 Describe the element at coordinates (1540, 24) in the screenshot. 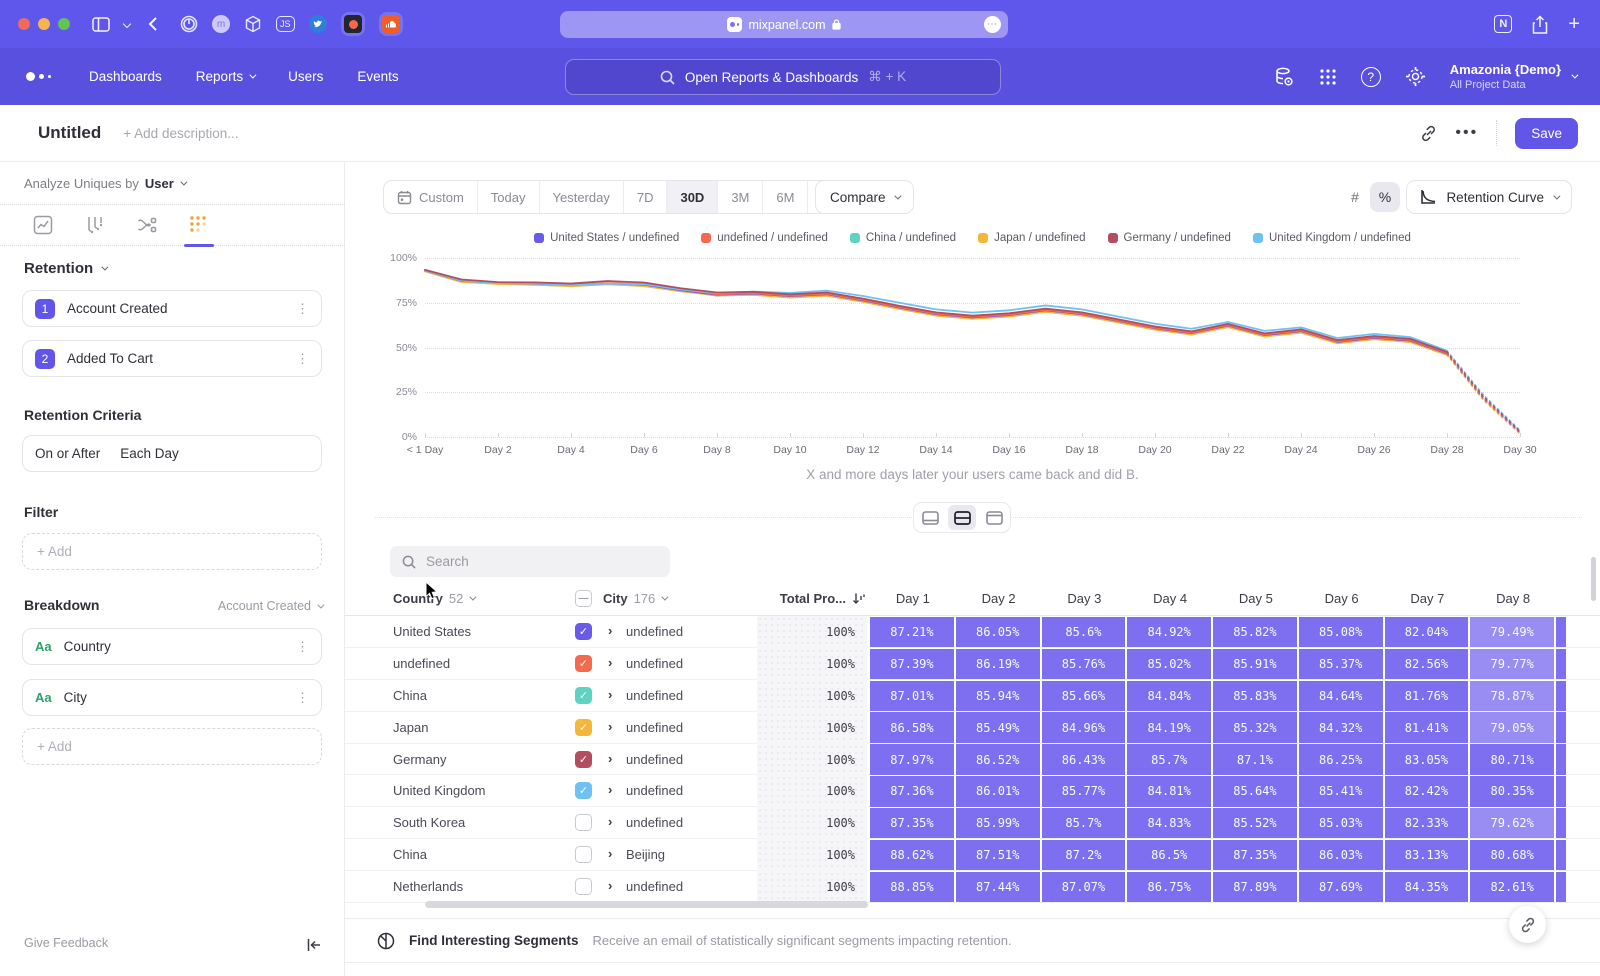

I see `share-icon` at that location.